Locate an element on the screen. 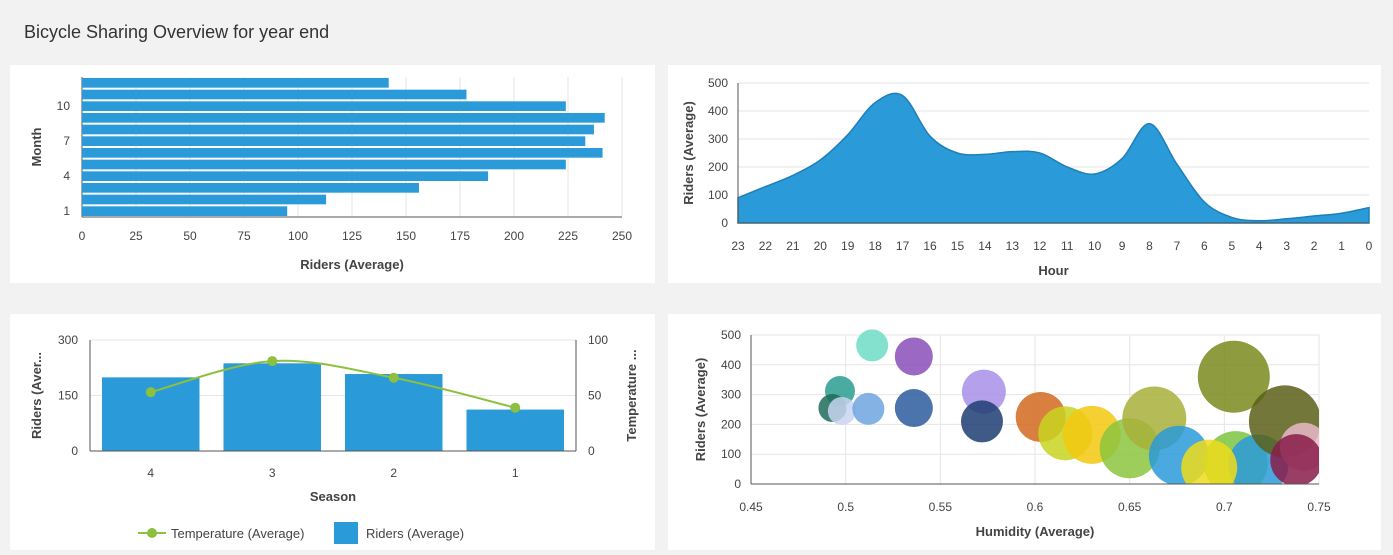 The width and height of the screenshot is (1393, 555). x-tick-label: 0.7 is located at coordinates (1224, 507).